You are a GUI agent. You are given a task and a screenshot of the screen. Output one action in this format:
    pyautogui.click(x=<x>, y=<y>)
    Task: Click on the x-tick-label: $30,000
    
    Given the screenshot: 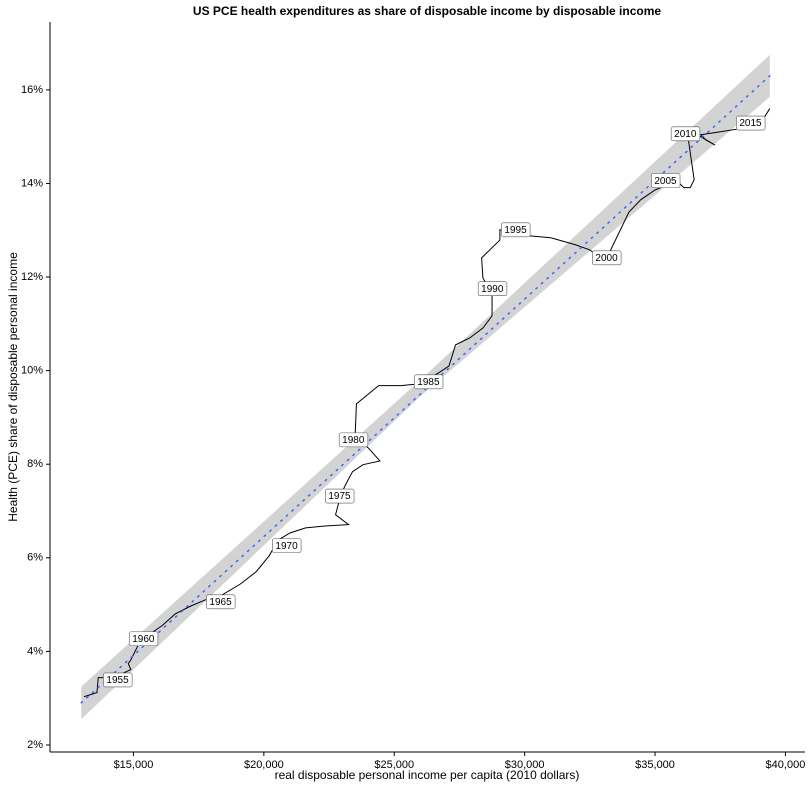 What is the action you would take?
    pyautogui.click(x=525, y=765)
    